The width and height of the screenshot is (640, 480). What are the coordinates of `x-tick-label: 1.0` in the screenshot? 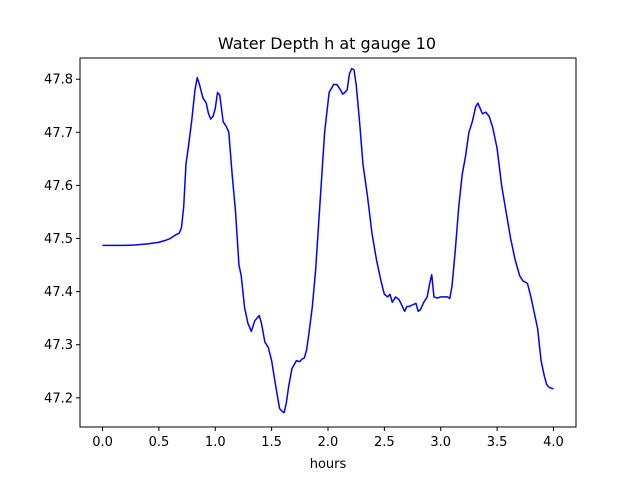 It's located at (215, 442).